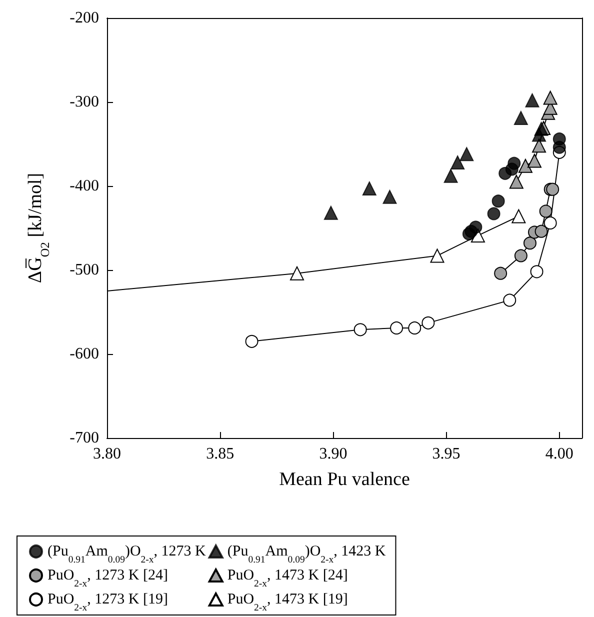 Image resolution: width=594 pixels, height=617 pixels. Describe the element at coordinates (84, 354) in the screenshot. I see `y-tick-label: -600` at that location.